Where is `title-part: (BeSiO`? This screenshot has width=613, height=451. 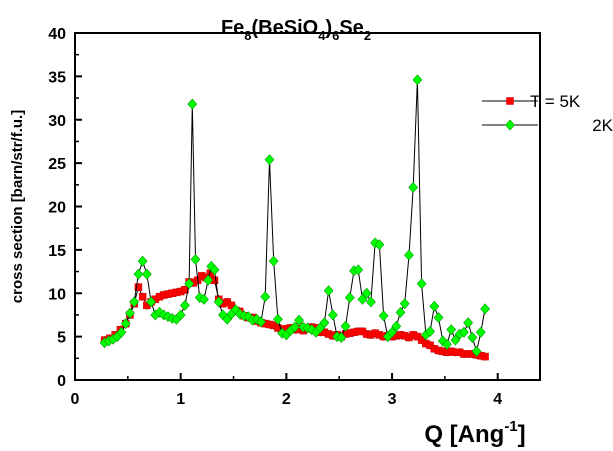 title-part: (BeSiO is located at coordinates (285, 28).